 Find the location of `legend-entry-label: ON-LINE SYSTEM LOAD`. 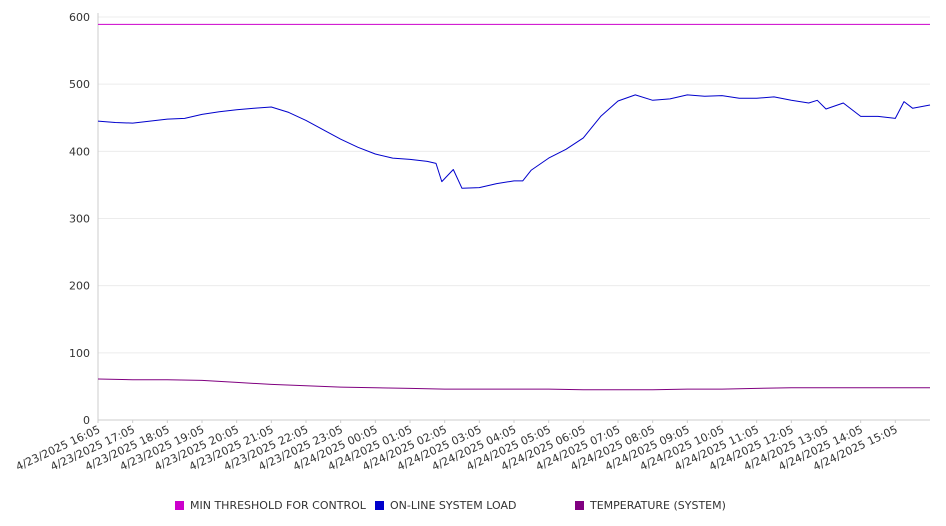

legend-entry-label: ON-LINE SYSTEM LOAD is located at coordinates (453, 505).